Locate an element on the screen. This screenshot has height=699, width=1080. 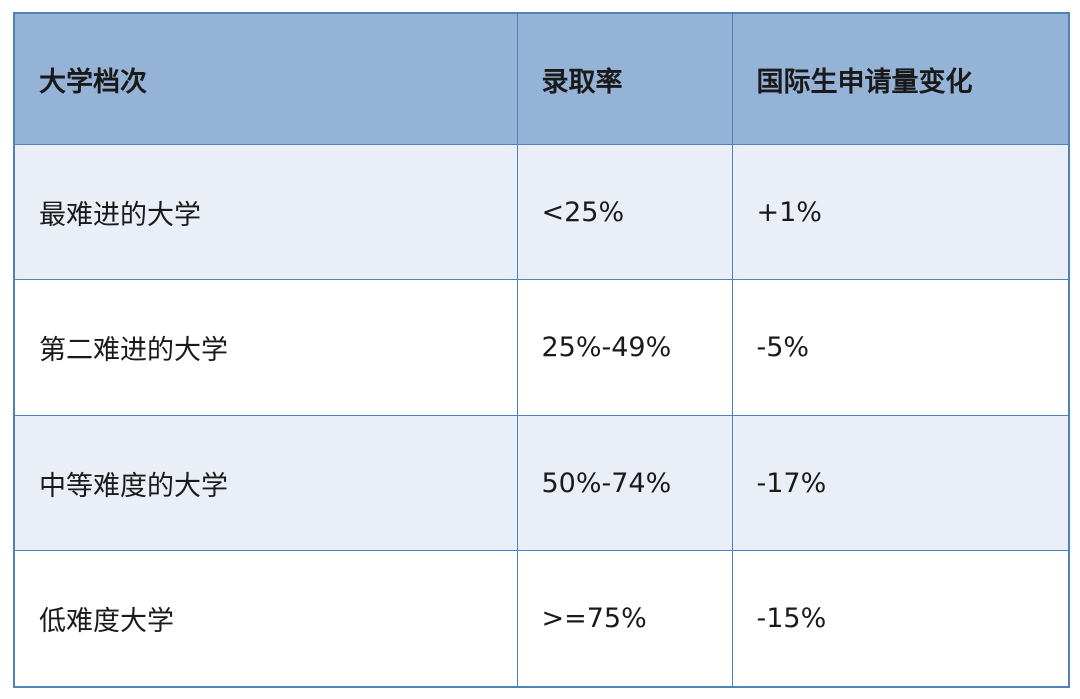
cell-university-tier: 第二难进的大学 is located at coordinates (265, 347).